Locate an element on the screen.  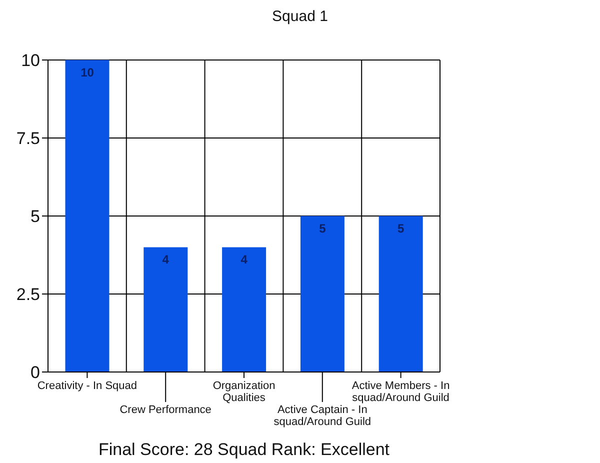
x-tick-label: Creativity - In Squad is located at coordinates (87, 386).